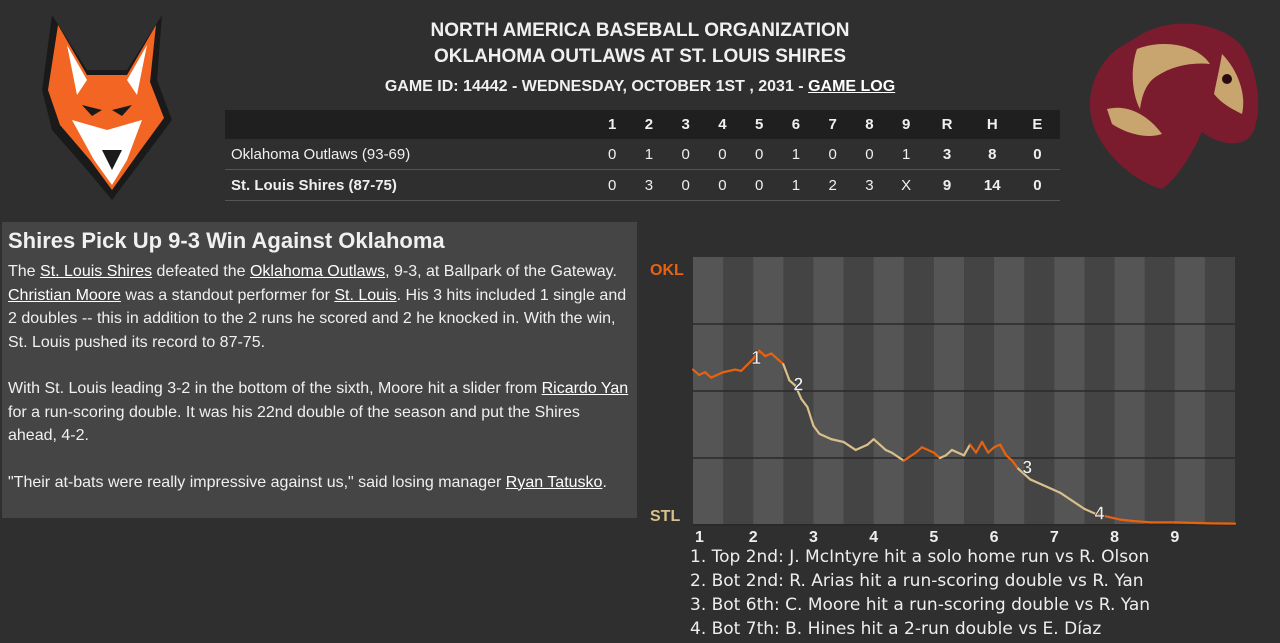 This screenshot has height=643, width=1280. I want to click on story-link: Ricardo Yan, so click(585, 388).